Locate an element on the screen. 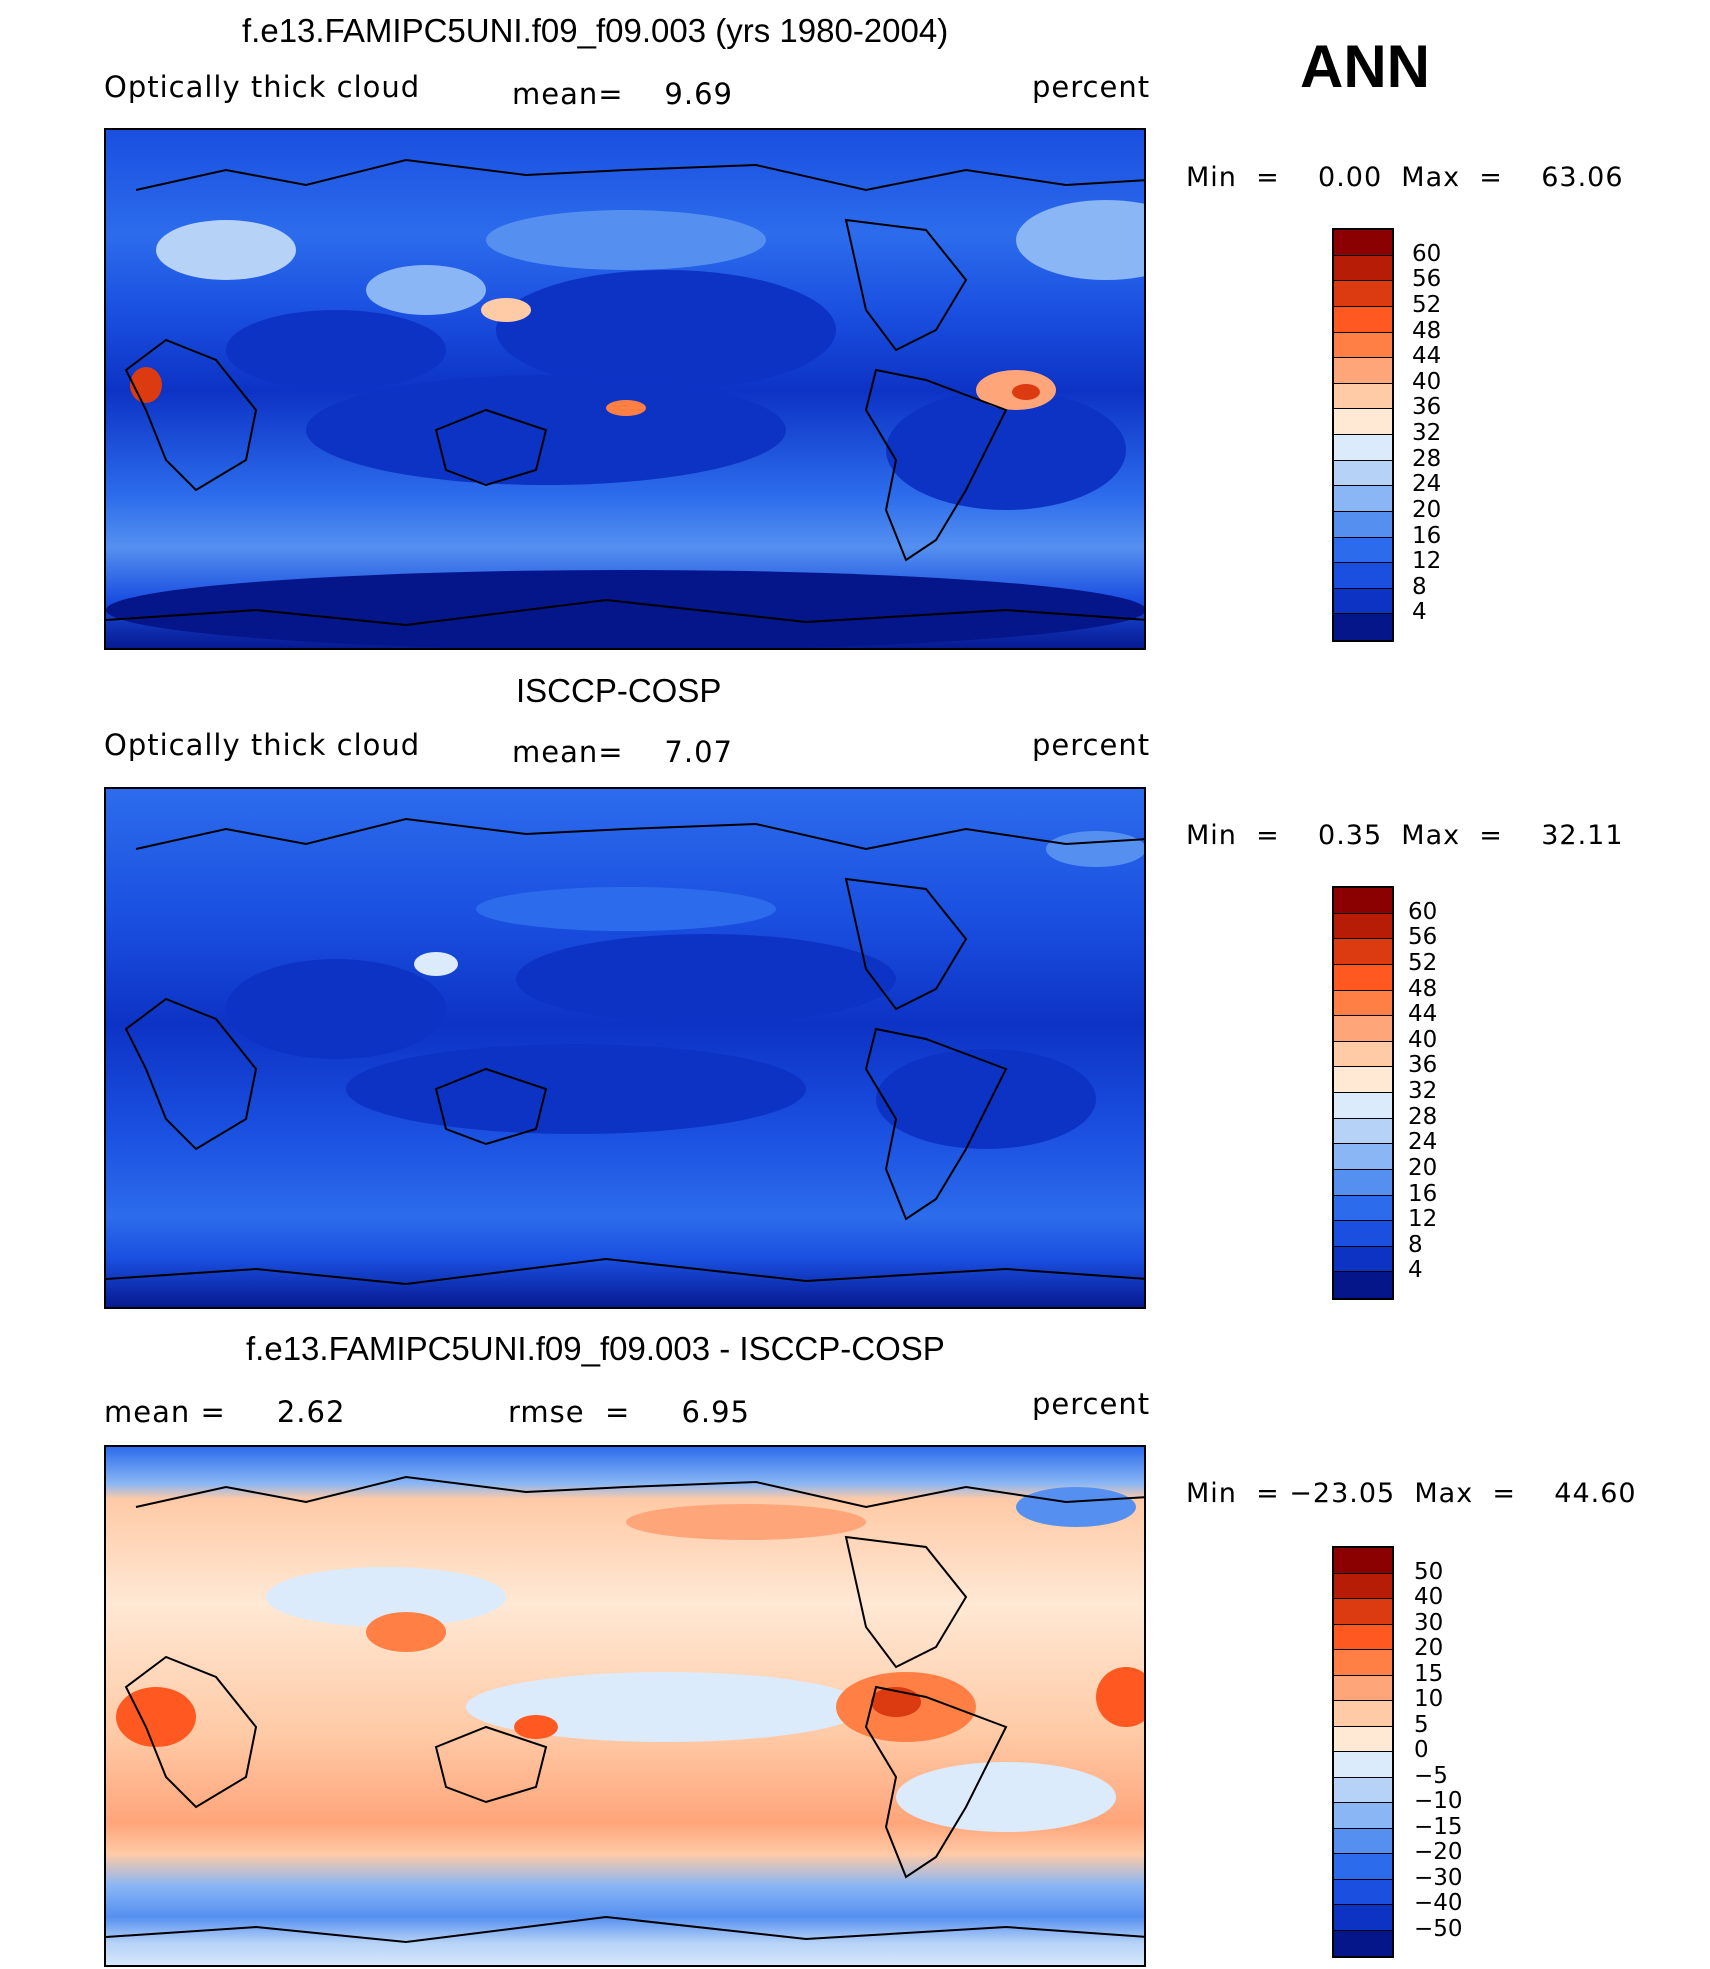 The width and height of the screenshot is (1710, 1969). panel-title: ISCCP-COSP is located at coordinates (619, 690).